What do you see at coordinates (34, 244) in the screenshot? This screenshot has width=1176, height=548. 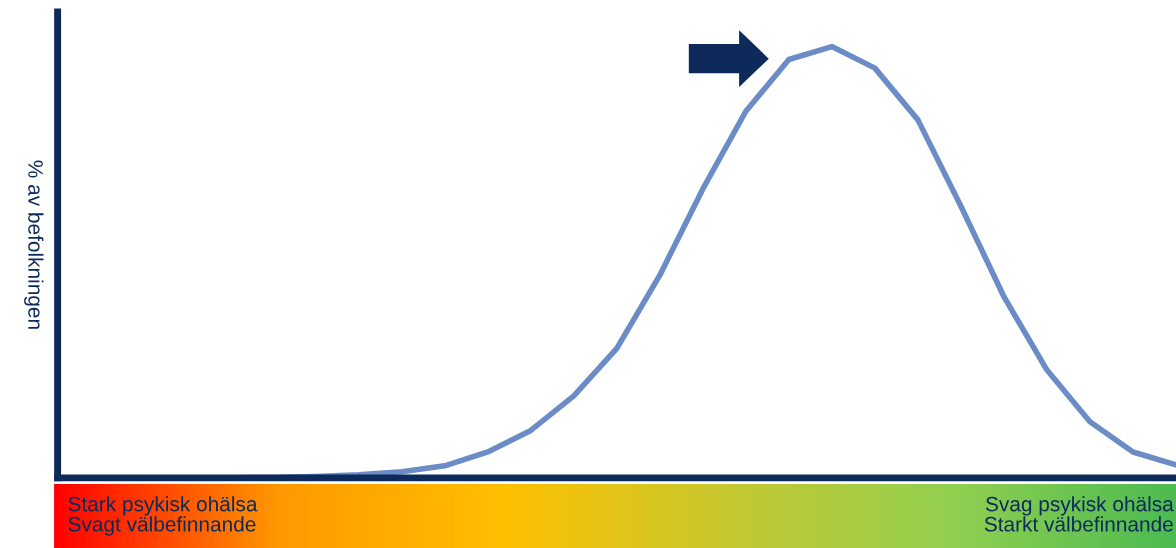 I see `y-axis-title: % av befolkningen` at bounding box center [34, 244].